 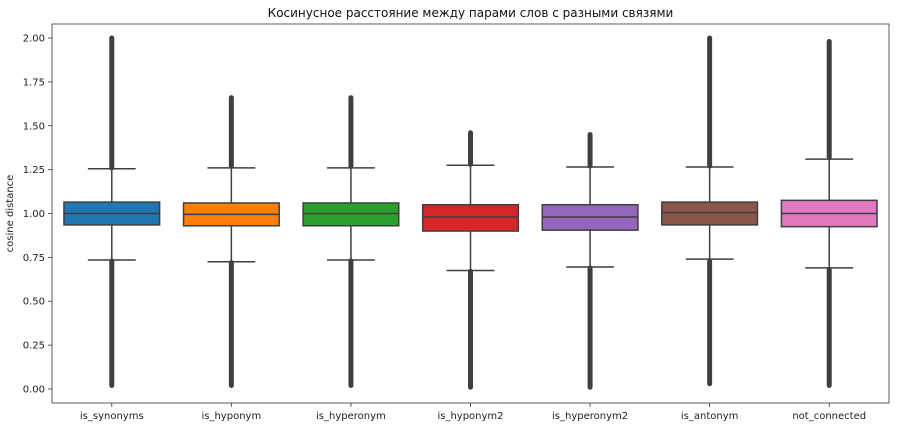 I want to click on box-is_hyponym, so click(x=231, y=241).